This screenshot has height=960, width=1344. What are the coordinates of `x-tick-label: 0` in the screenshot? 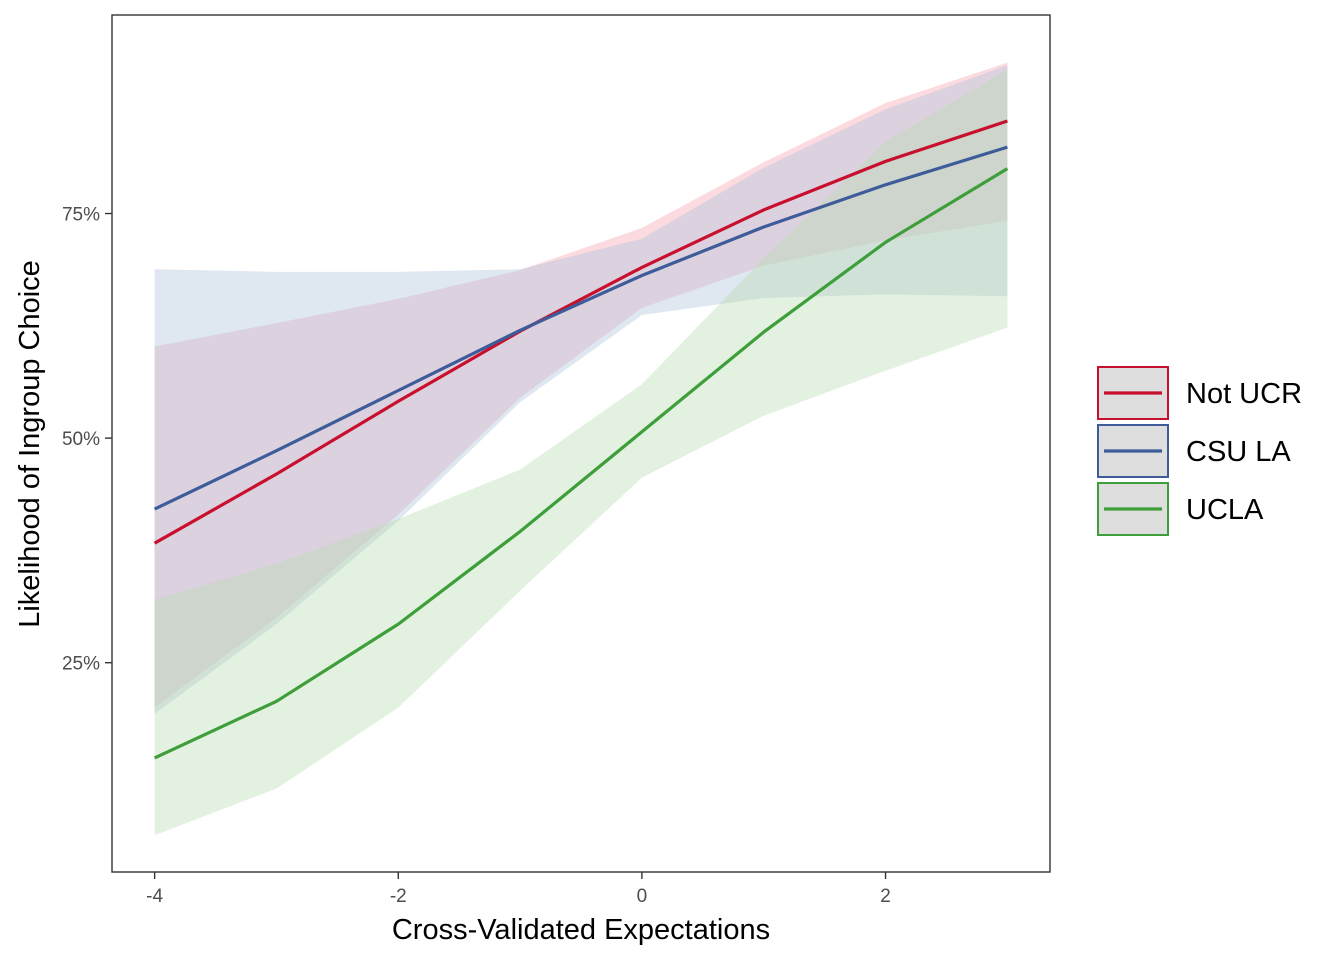 It's located at (642, 896).